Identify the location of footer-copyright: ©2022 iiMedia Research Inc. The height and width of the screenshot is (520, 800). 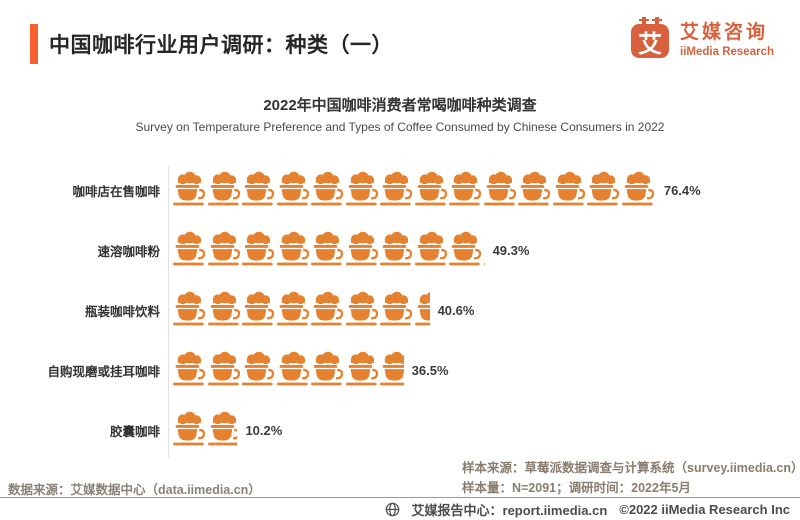
(704, 509).